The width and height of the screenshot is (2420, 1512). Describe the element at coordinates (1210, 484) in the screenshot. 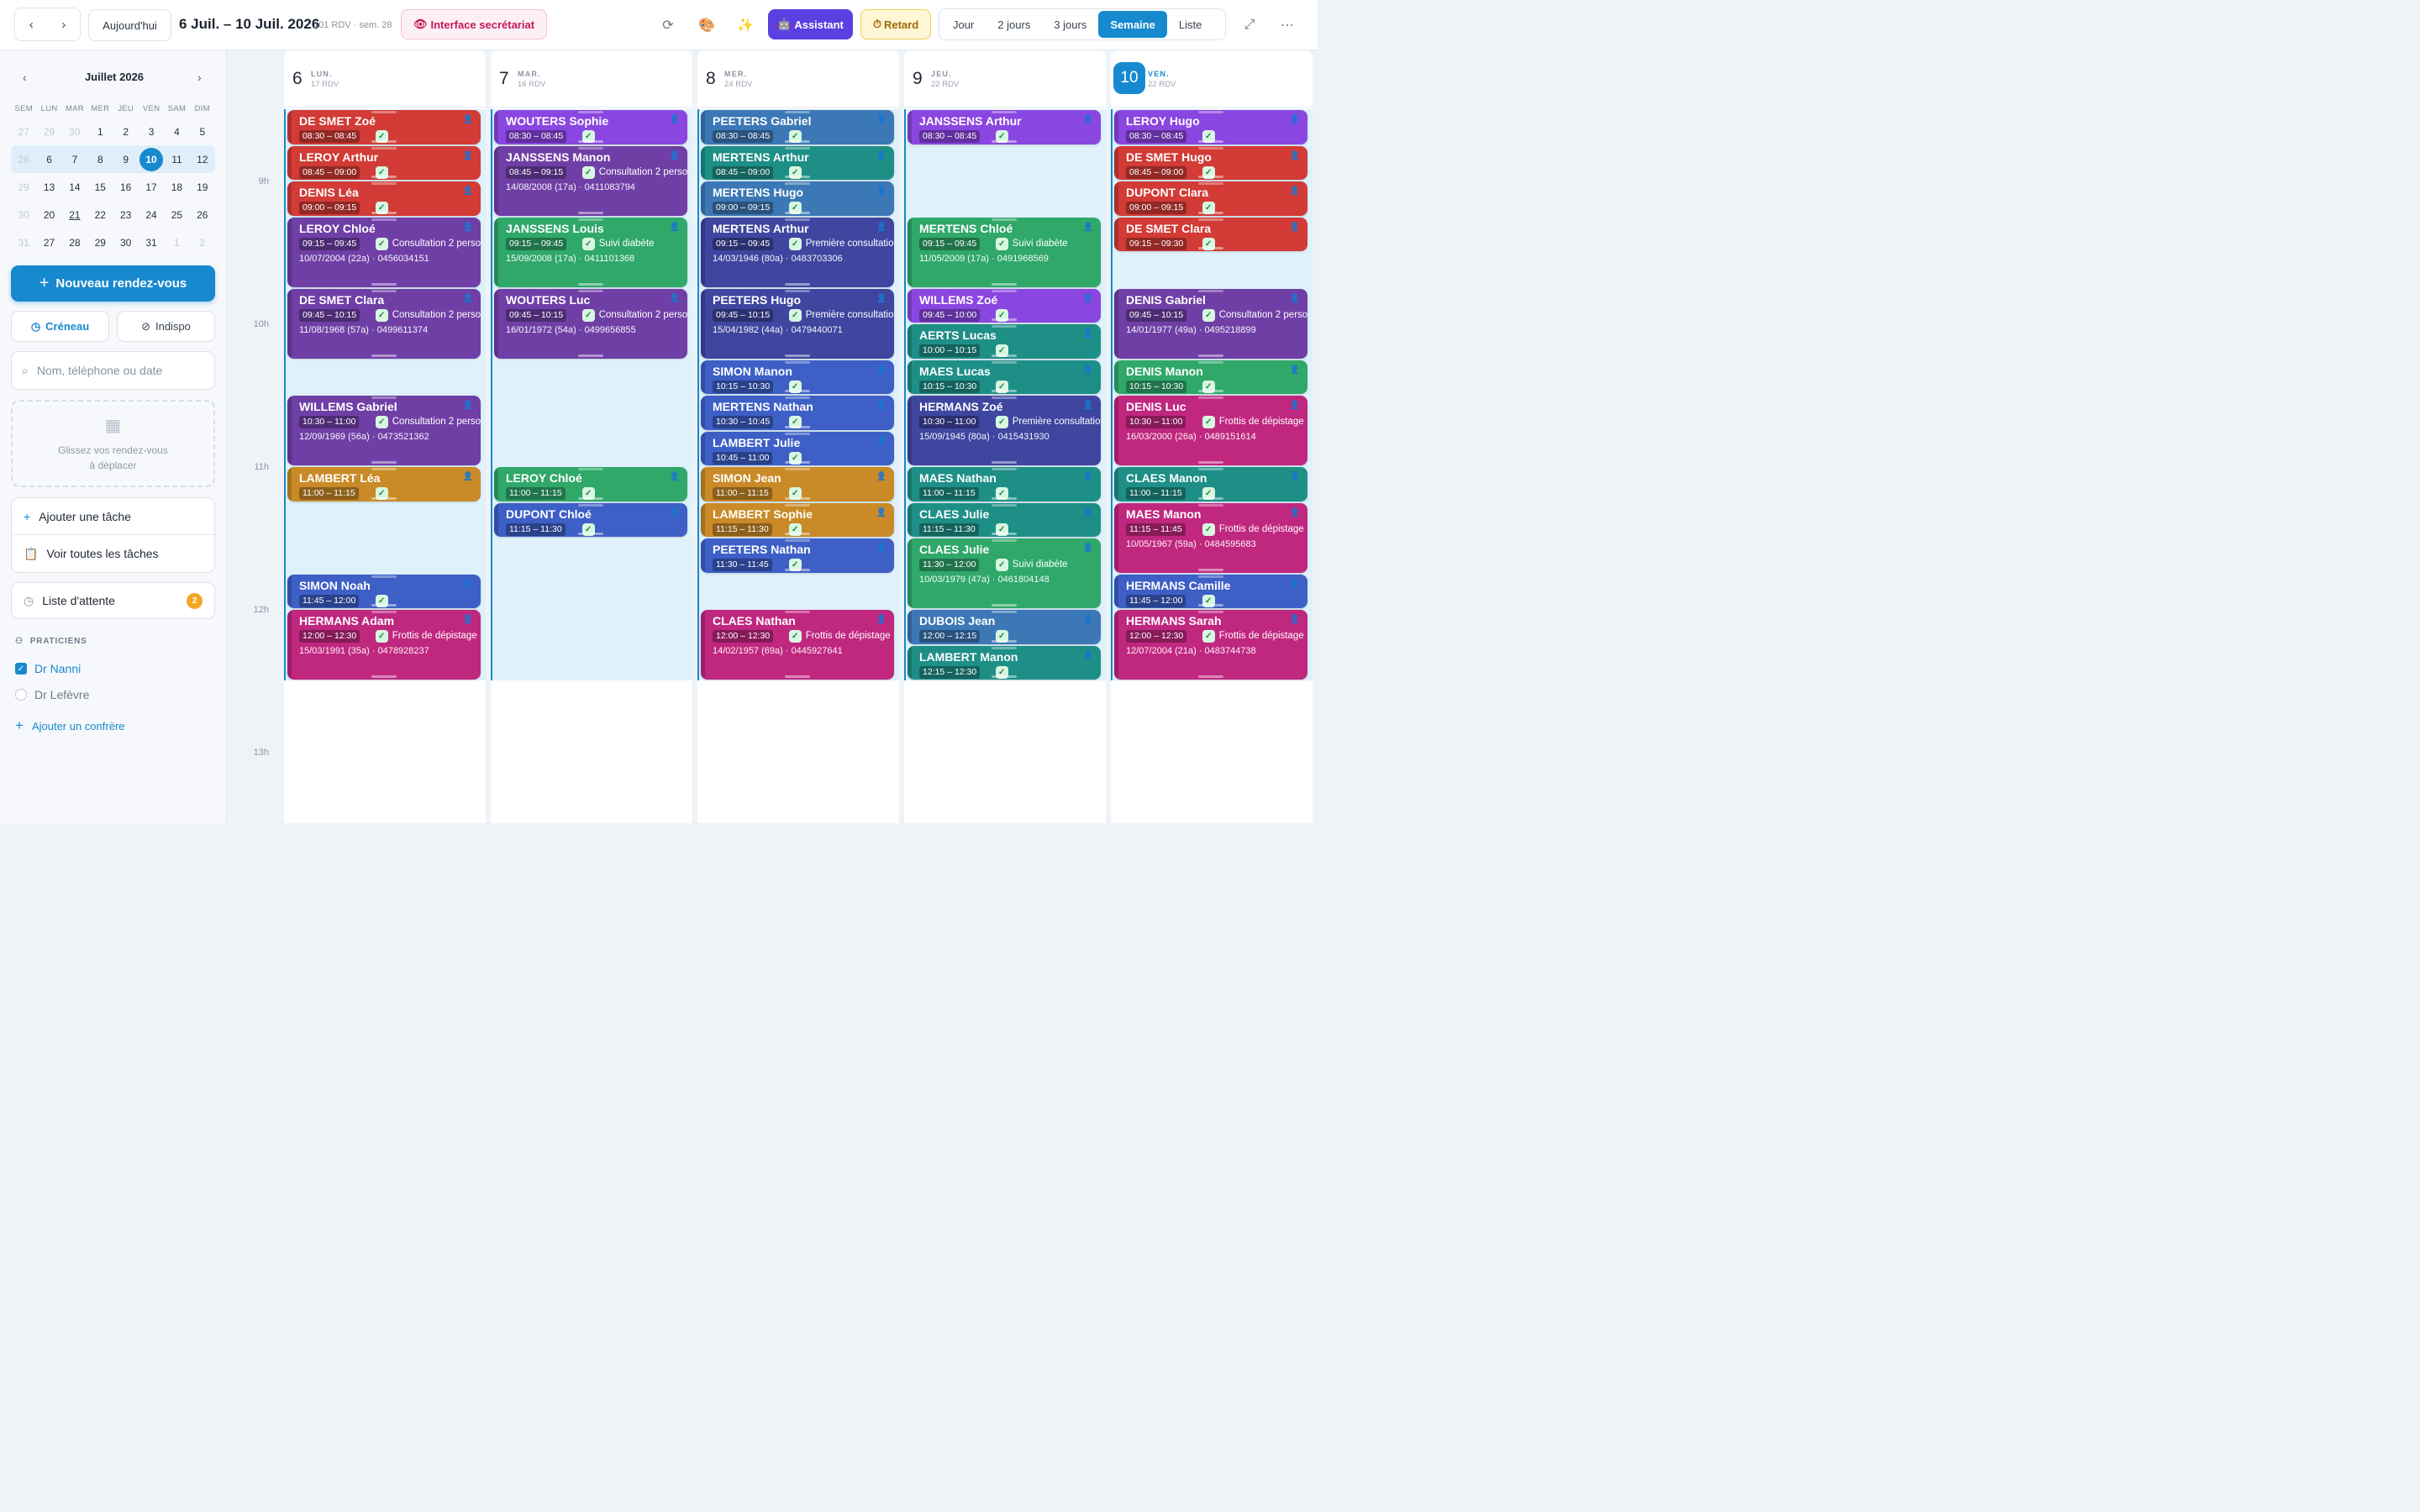

I see `appointment-card: CLAES Manon 👤 11:00 – 11:15 ✓` at that location.